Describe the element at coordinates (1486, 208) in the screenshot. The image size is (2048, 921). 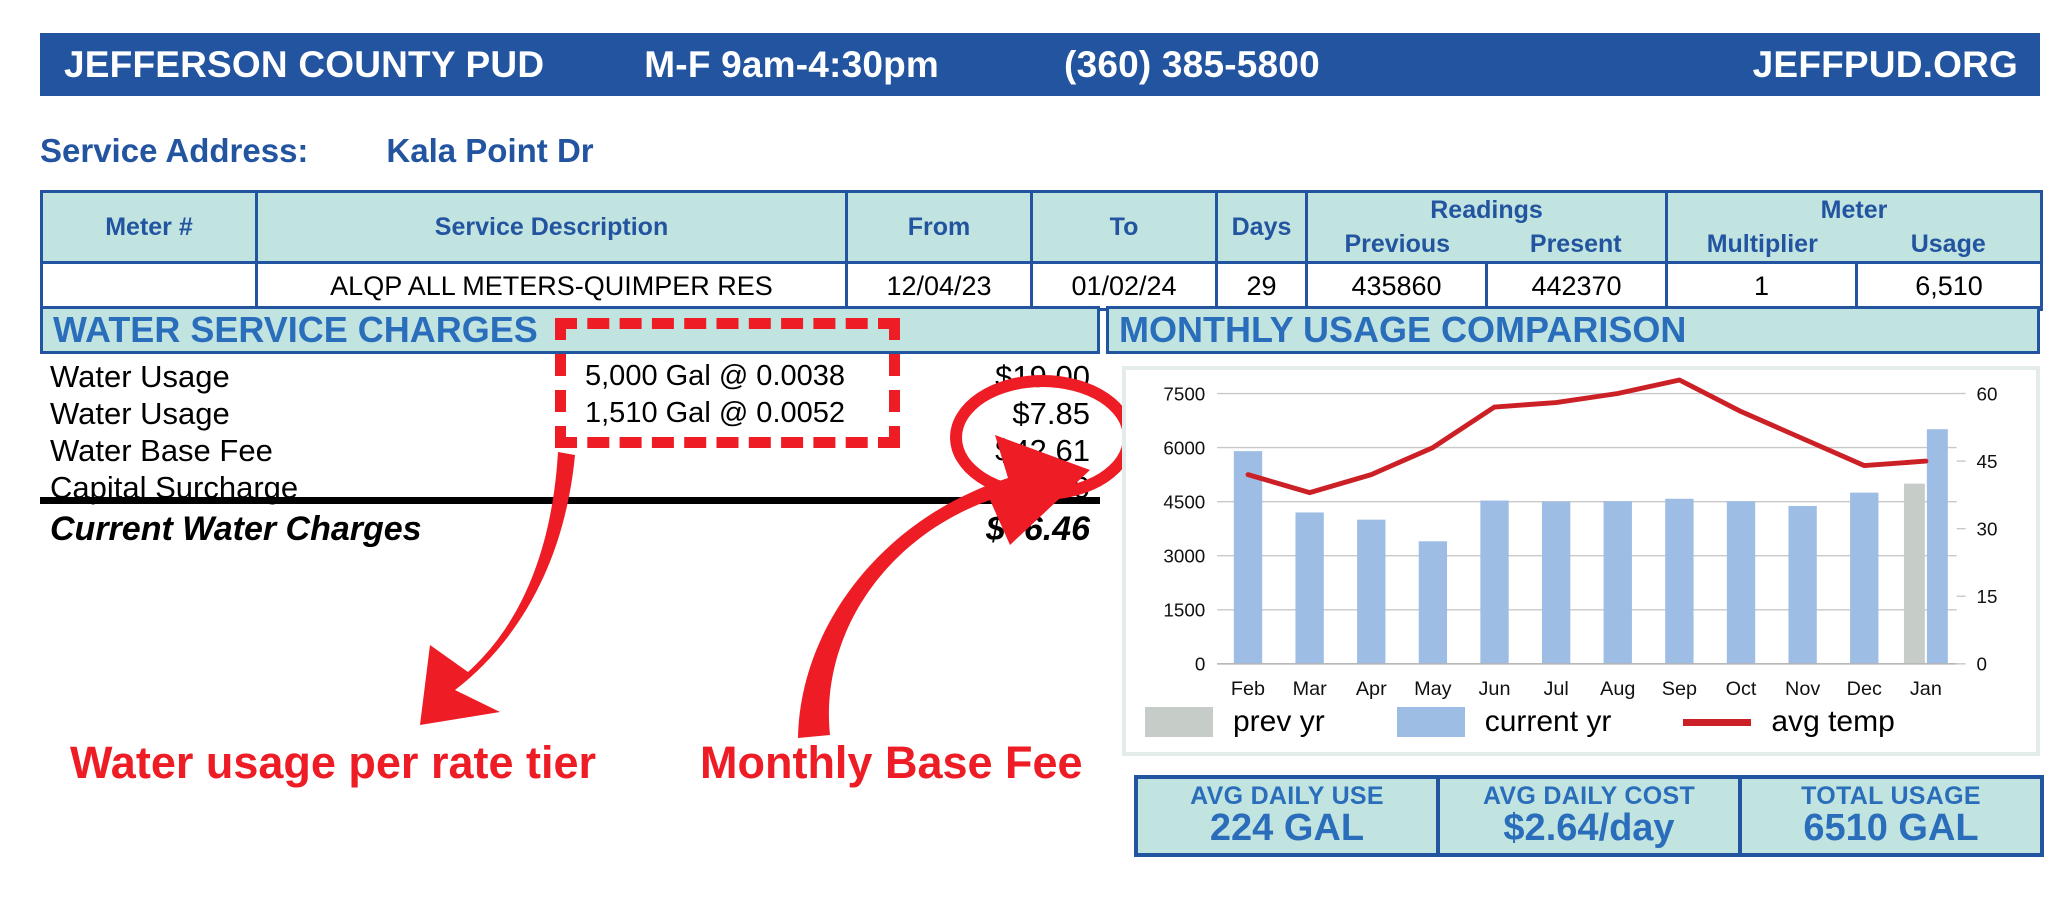
I see `col-readings-group: Readings` at that location.